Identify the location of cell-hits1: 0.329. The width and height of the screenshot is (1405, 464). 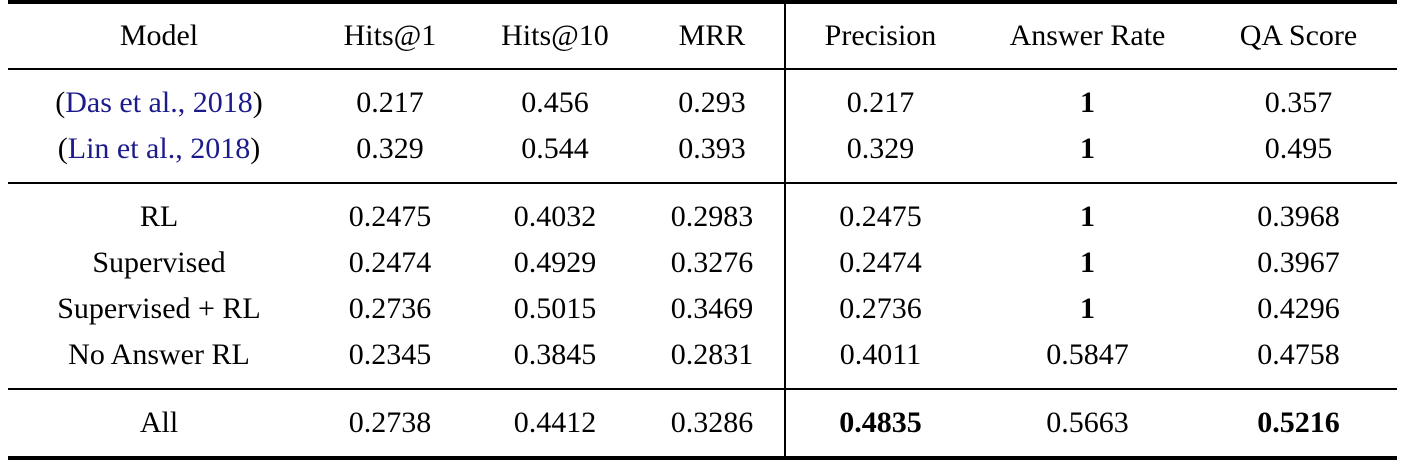
(389, 155).